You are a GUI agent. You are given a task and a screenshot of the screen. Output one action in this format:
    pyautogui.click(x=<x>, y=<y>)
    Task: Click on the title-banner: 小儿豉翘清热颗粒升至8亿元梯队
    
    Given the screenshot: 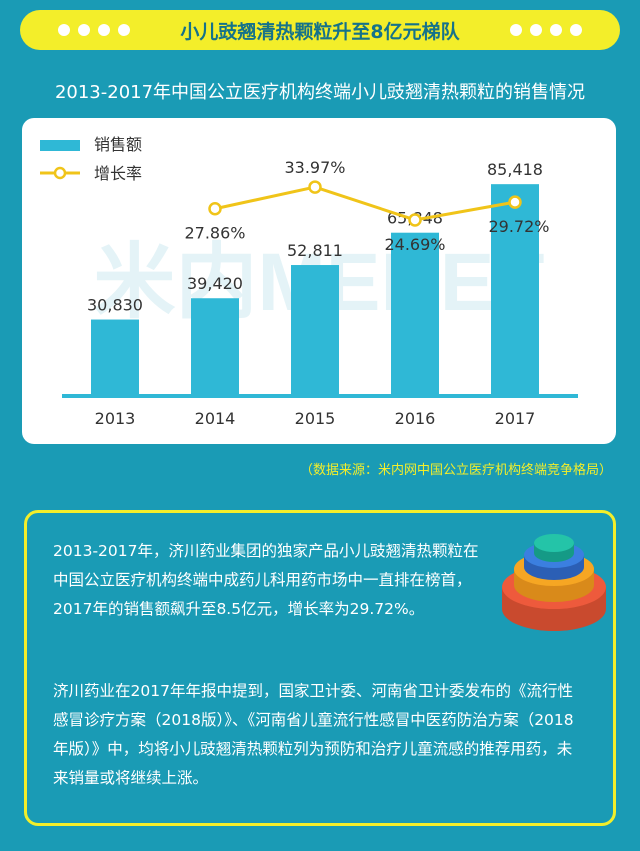 What is the action you would take?
    pyautogui.click(x=320, y=30)
    